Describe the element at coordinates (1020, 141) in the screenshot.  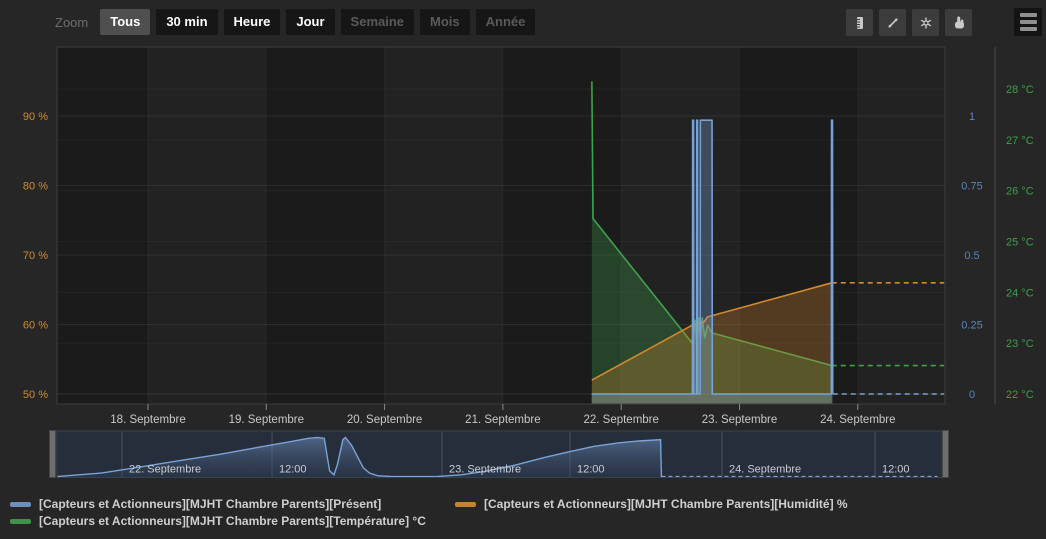
I see `svg-text: 27 °C` at that location.